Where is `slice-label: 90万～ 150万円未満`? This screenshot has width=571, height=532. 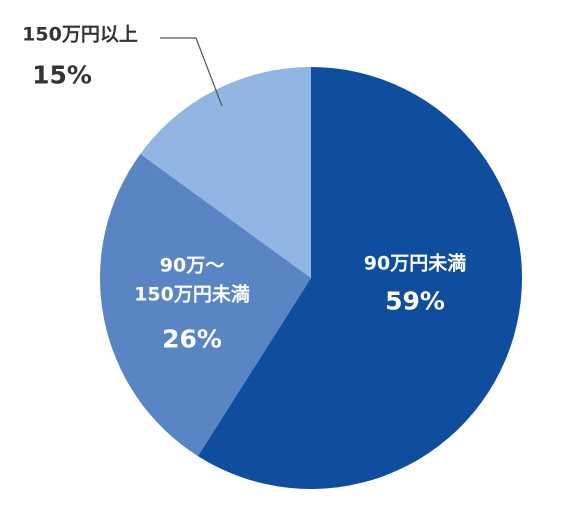
slice-label: 90万～ 150万円未満 is located at coordinates (192, 280).